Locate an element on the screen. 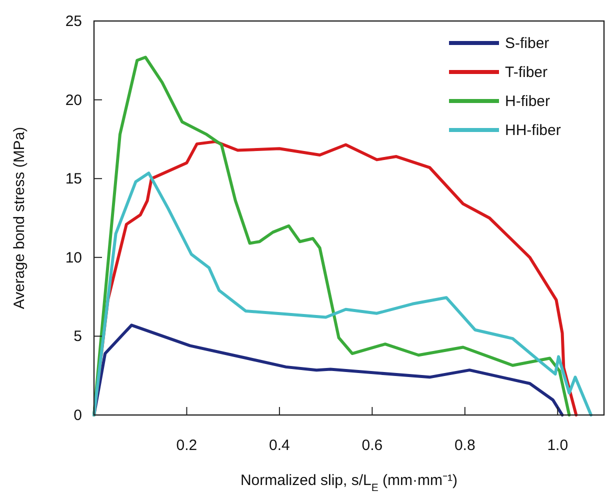  x-tick-label: 0.4 is located at coordinates (279, 445).